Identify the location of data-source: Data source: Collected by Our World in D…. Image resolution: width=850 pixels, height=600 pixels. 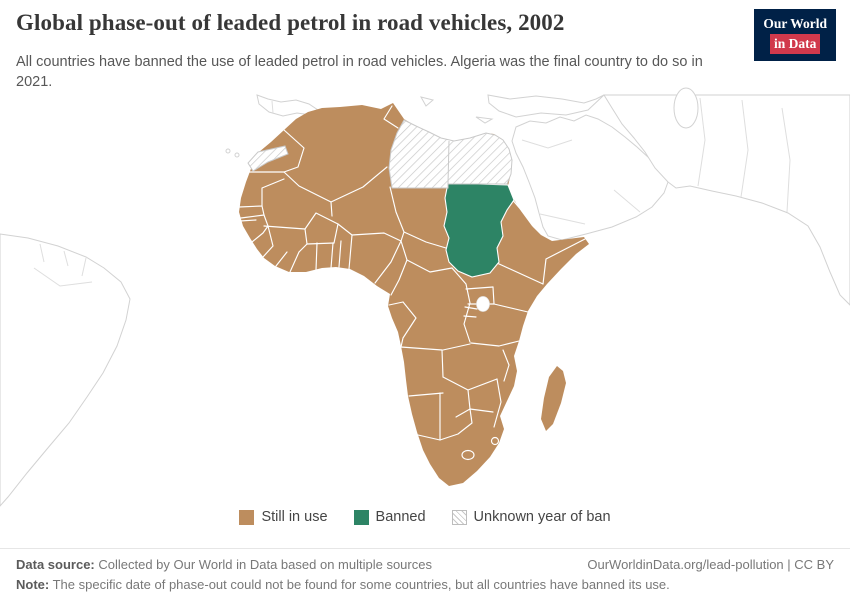
(224, 564).